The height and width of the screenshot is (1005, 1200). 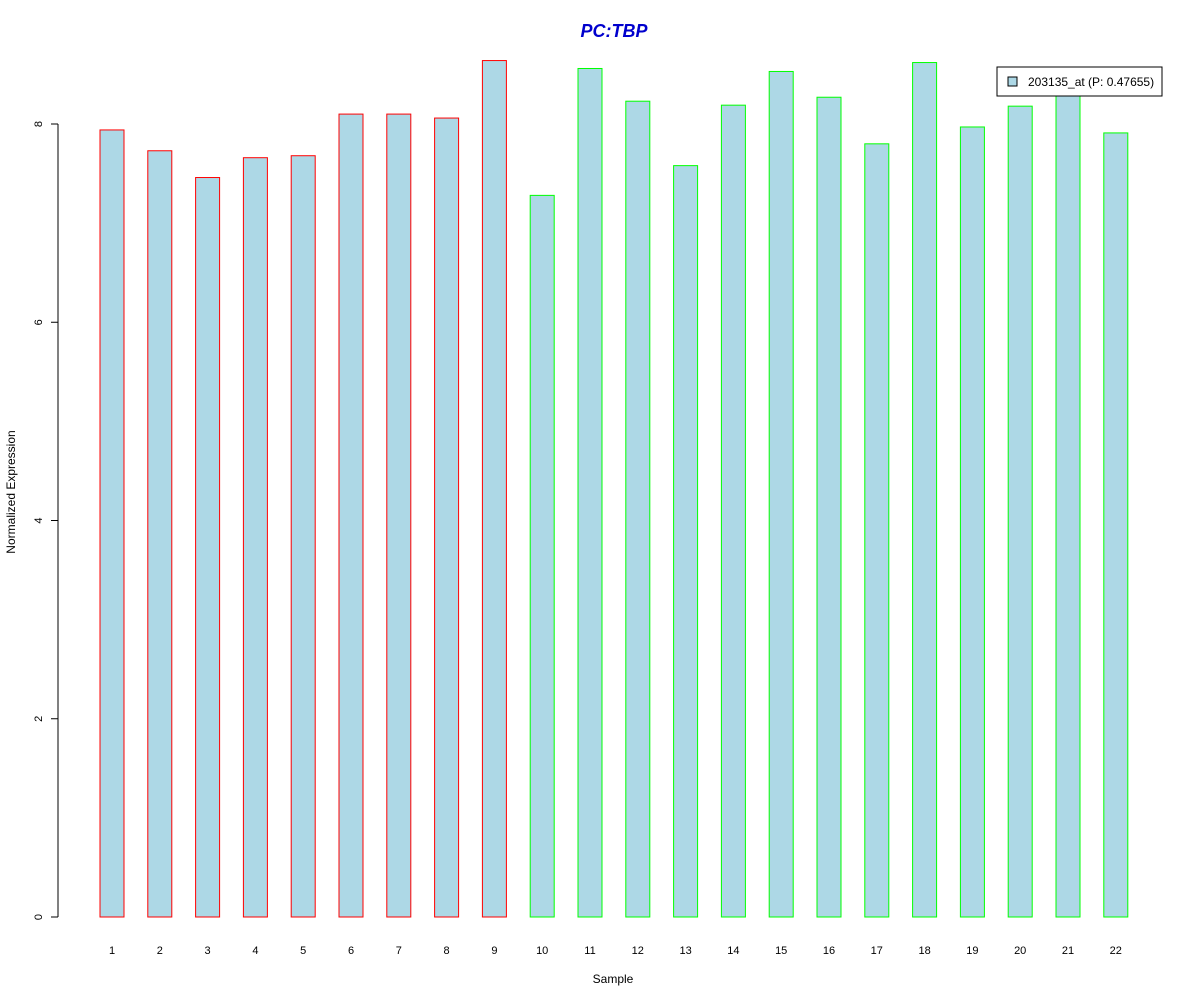 What do you see at coordinates (1091, 82) in the screenshot?
I see `legend-label: 203135_at (P: 0.47655)` at bounding box center [1091, 82].